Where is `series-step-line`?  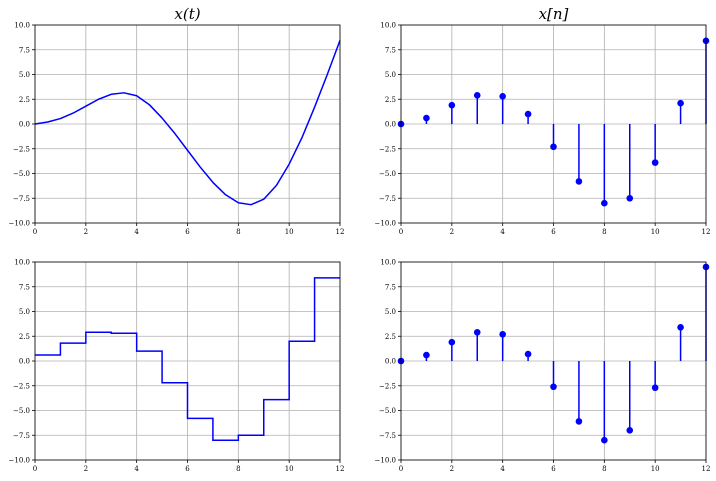
series-step-line is located at coordinates (187, 359).